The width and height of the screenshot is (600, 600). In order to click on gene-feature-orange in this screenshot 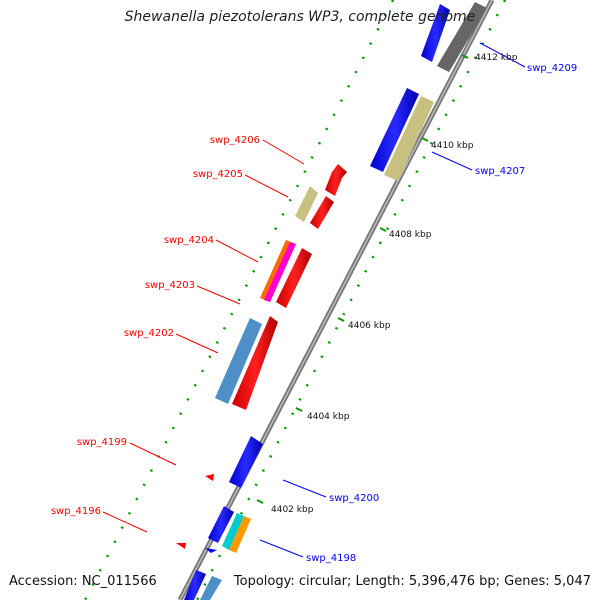, I will do `click(240, 534)`.